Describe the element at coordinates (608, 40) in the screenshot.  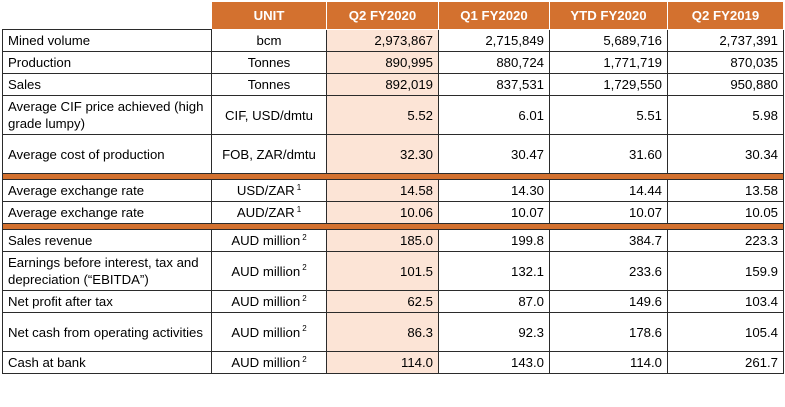
I see `cell-ytd-fy2020: 5,689,716` at that location.